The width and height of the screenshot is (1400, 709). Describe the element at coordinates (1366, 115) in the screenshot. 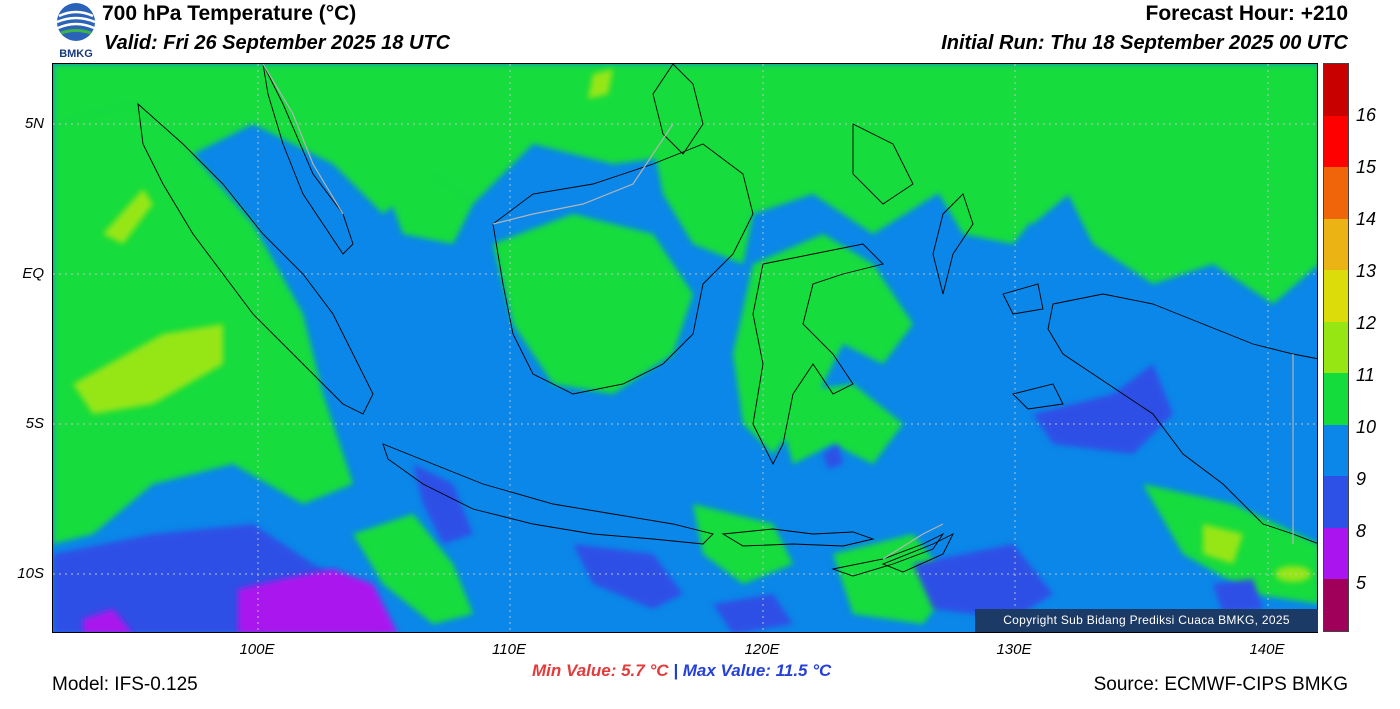

I see `legend-label-16: 16` at that location.